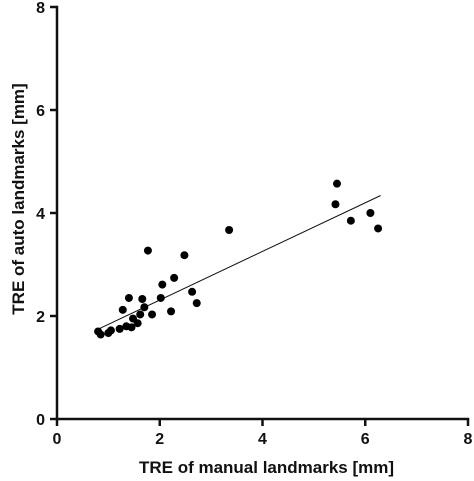 The width and height of the screenshot is (474, 481). I want to click on y-tick-label: 8, so click(40, 8).